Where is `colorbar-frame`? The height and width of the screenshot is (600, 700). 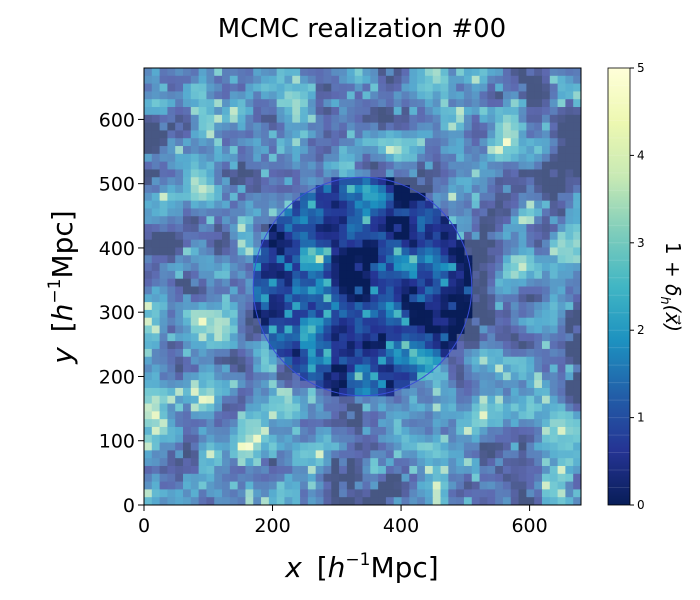
colorbar-frame is located at coordinates (619, 286).